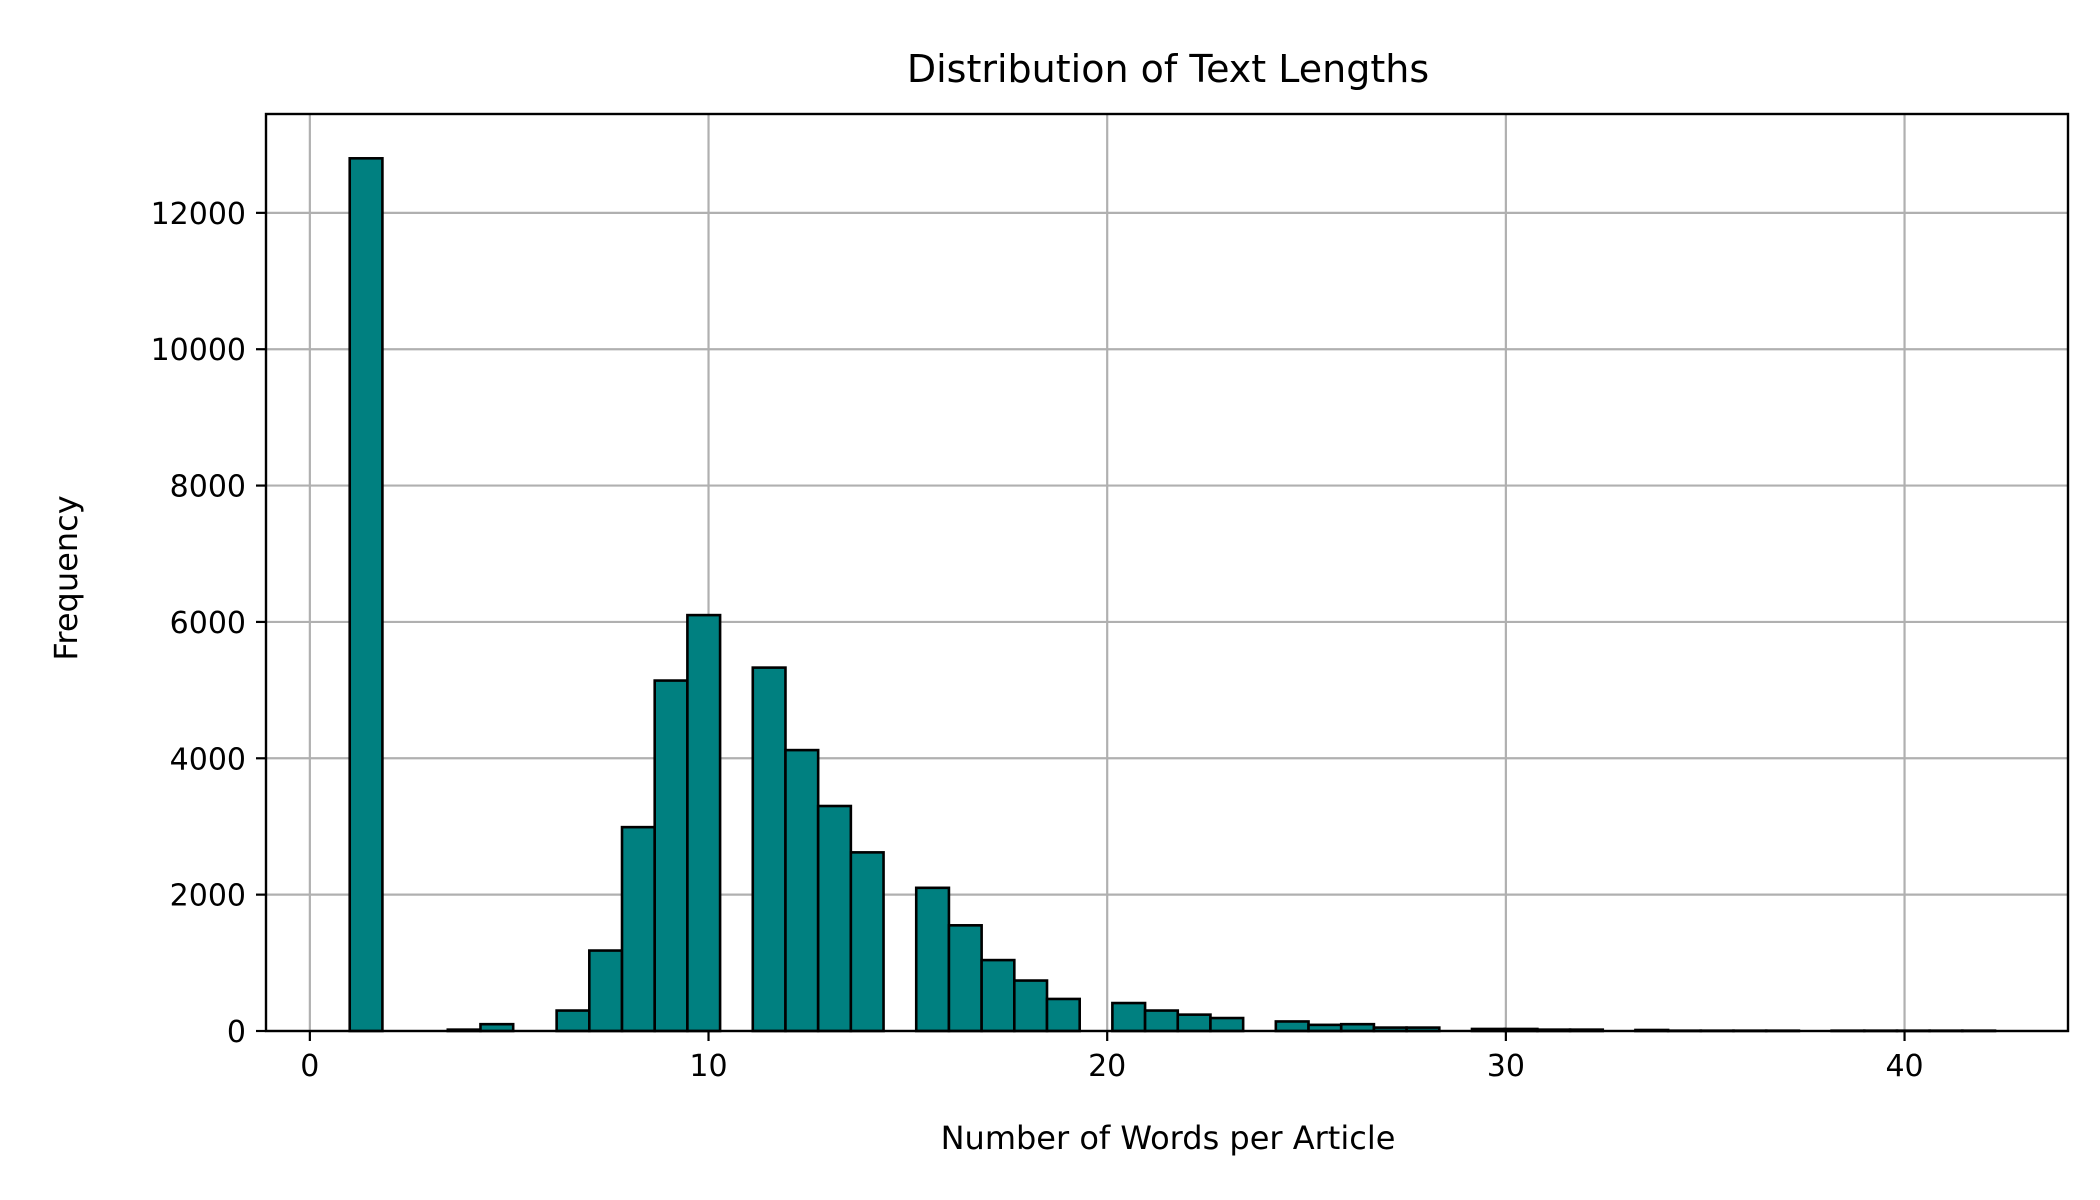 The image size is (2100, 1200). Describe the element at coordinates (1168, 1138) in the screenshot. I see `x-axis-label: Number of Words per Article` at that location.